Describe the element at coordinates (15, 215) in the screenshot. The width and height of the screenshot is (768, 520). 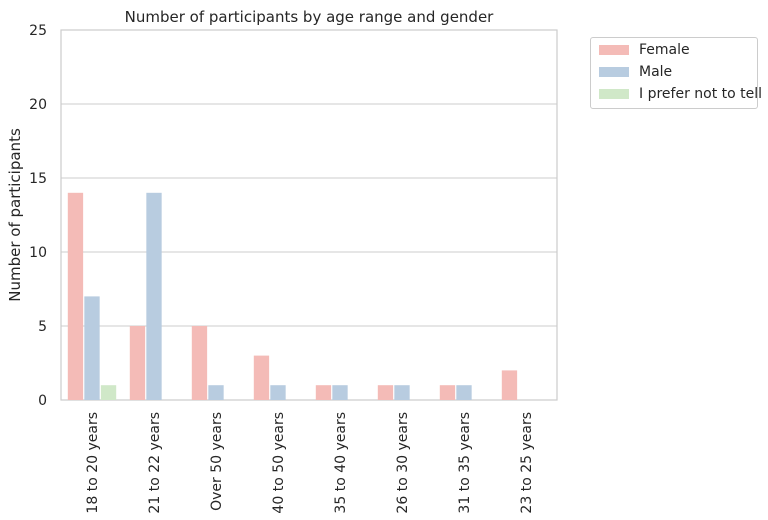
I see `y-axis-label: Number of participants` at that location.